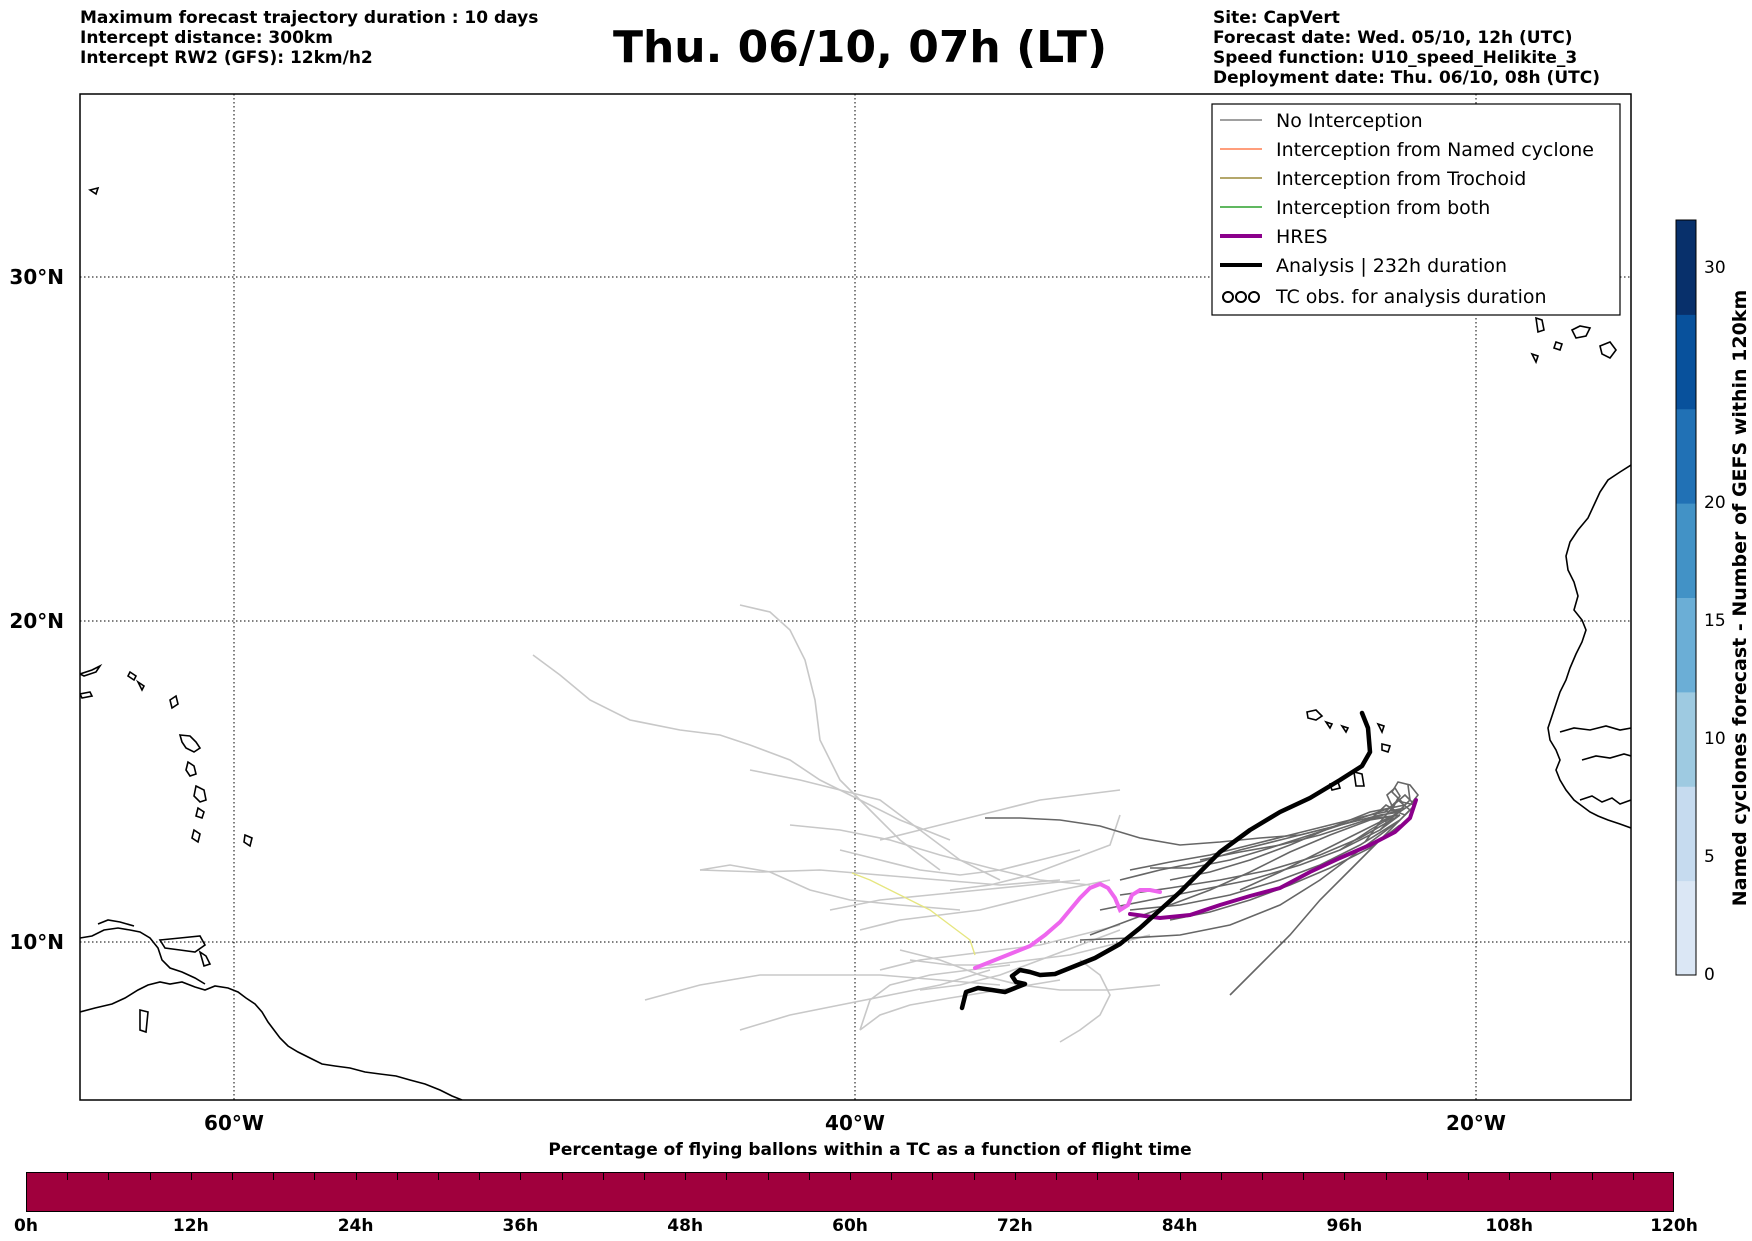  I want to click on rcb-tick-5: 5, so click(1709, 857).